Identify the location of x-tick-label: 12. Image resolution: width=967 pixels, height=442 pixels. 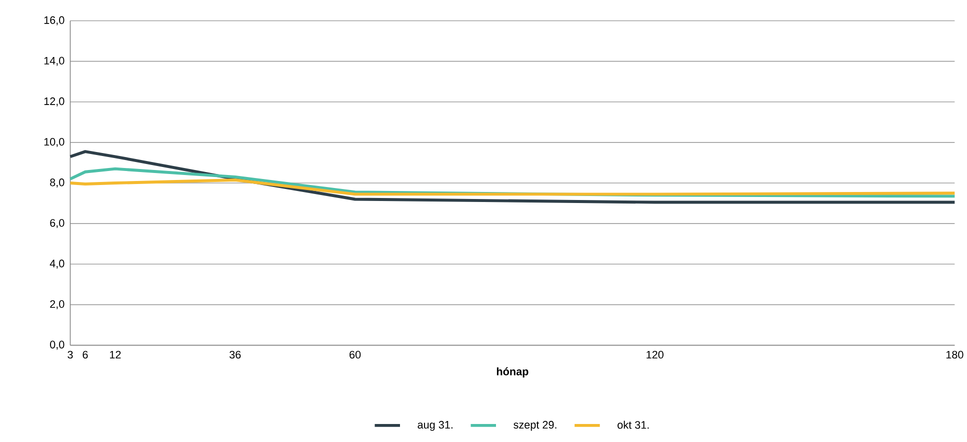
(115, 354).